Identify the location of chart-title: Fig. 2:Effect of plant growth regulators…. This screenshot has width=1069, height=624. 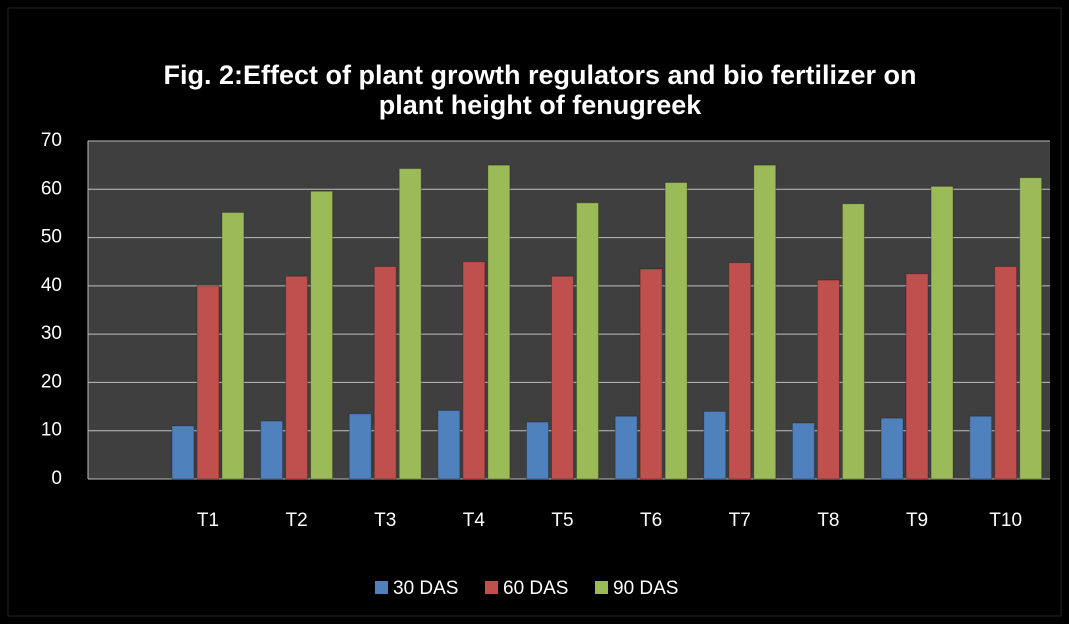
(539, 75).